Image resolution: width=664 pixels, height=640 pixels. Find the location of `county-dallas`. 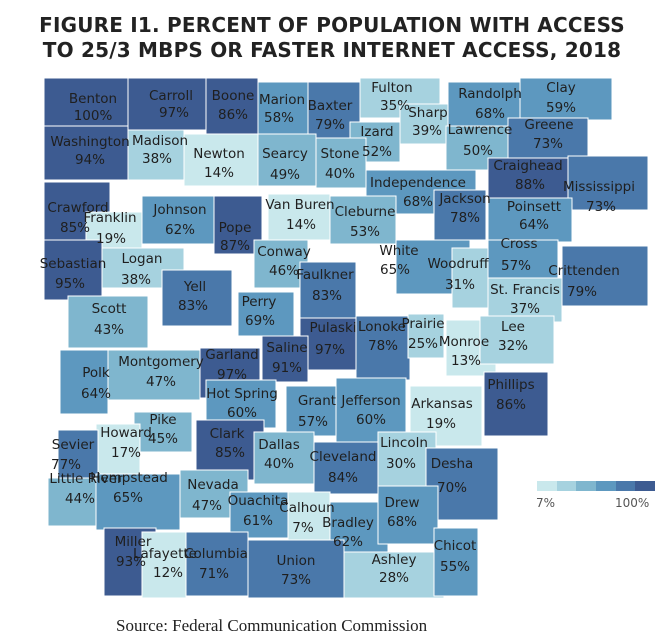

county-dallas is located at coordinates (284, 458).